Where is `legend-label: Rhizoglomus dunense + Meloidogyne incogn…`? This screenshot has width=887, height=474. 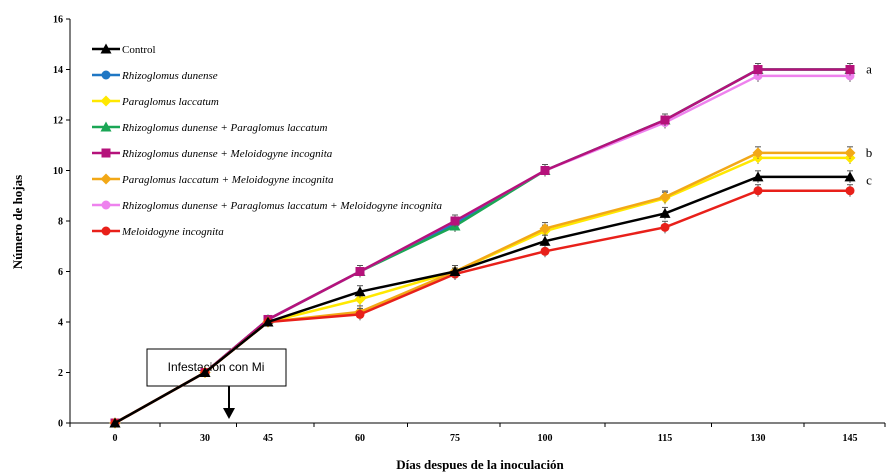
legend-label: Rhizoglomus dunense + Meloidogyne incogn… is located at coordinates (227, 154).